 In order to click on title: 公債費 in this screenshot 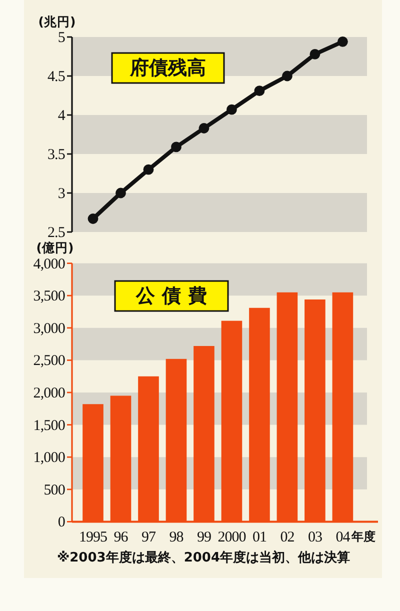, I will do `click(175, 296)`.